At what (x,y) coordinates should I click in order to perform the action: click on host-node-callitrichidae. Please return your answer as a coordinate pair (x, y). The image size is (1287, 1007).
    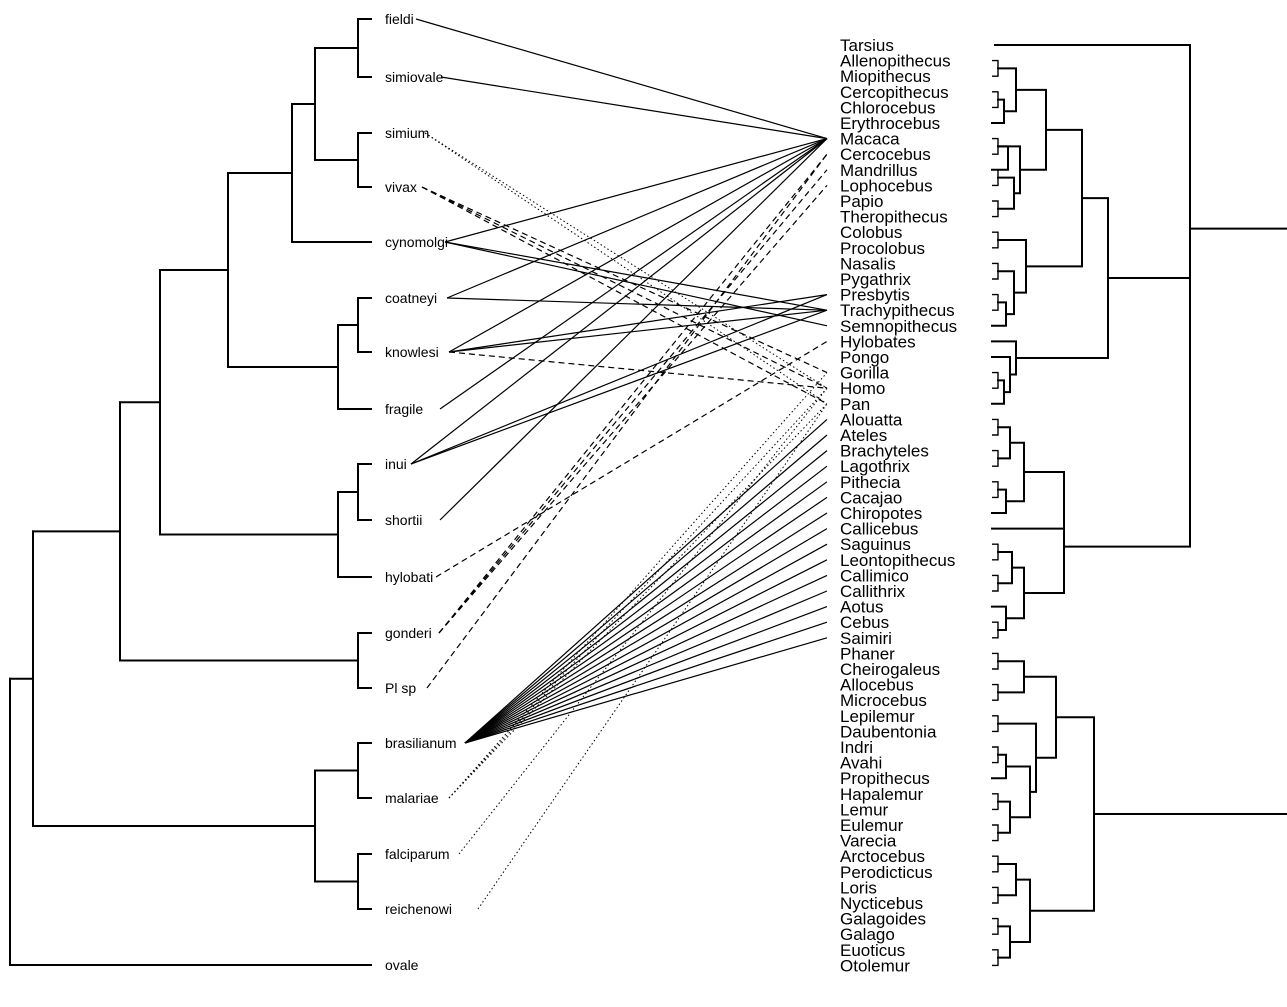
    Looking at the image, I should click on (1005, 568).